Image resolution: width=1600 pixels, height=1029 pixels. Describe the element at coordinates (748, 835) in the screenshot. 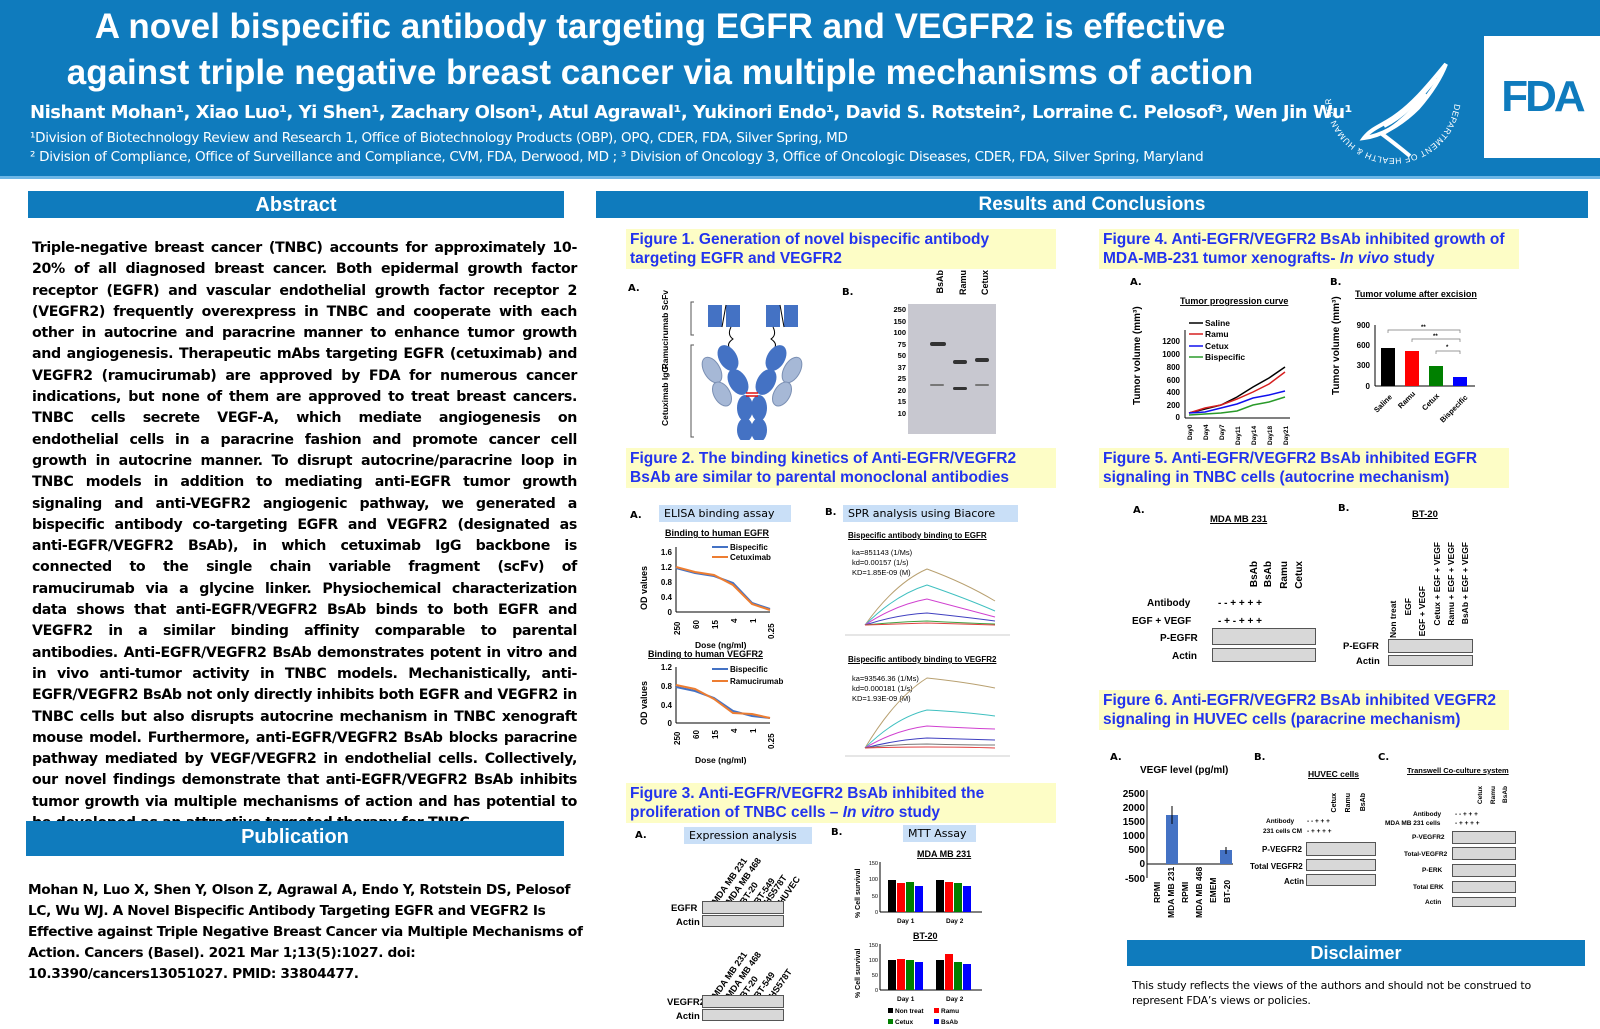

I see `expression-label: Expression analysis` at that location.